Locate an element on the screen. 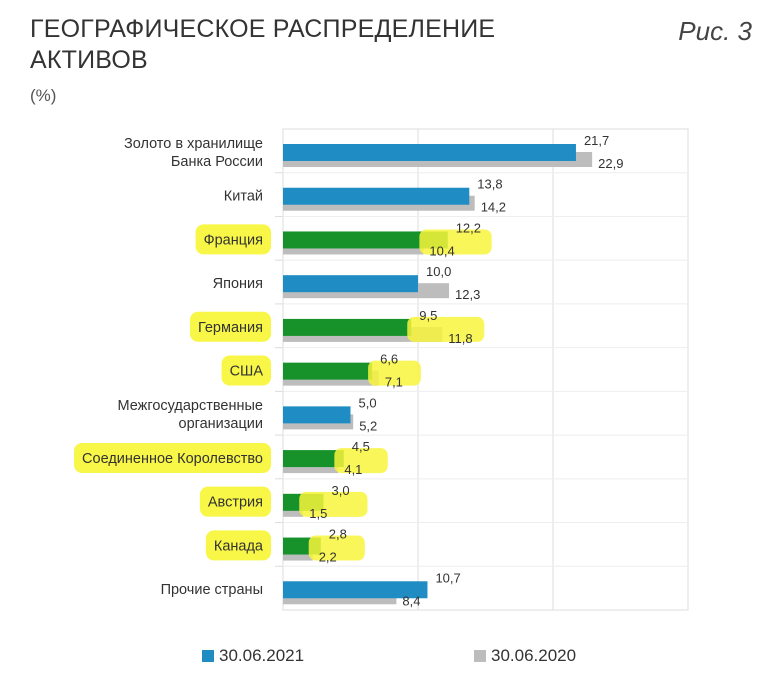 This screenshot has height=700, width=780. value-label-2021: 21,7 is located at coordinates (596, 140).